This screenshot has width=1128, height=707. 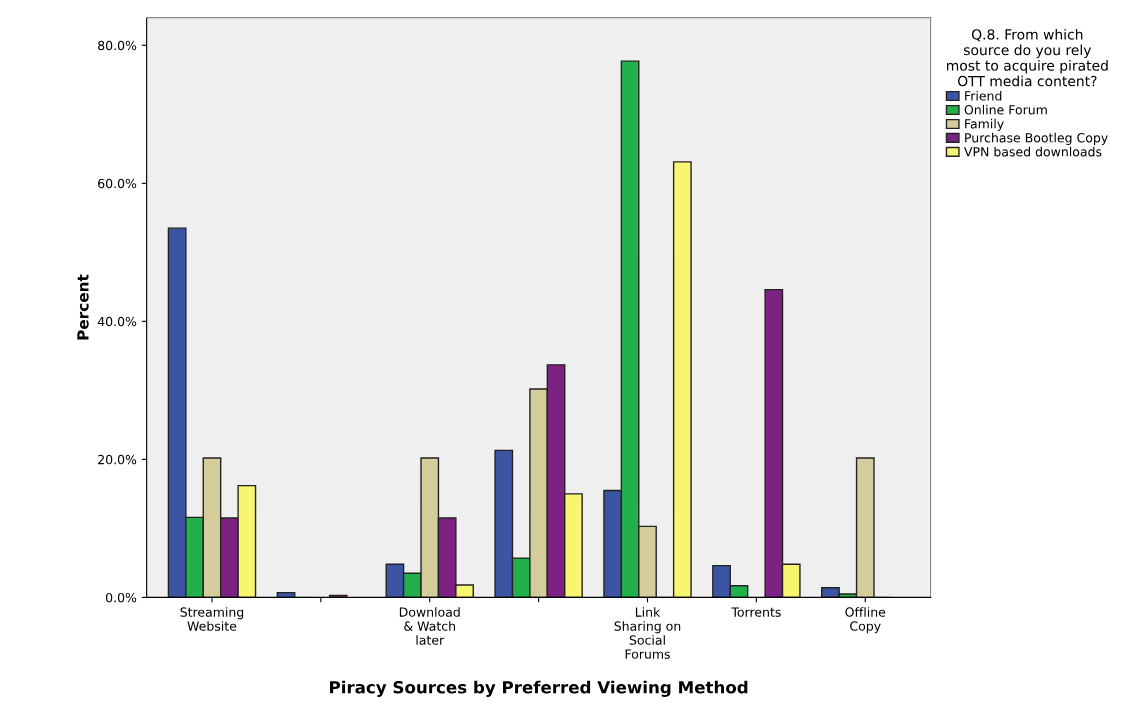 What do you see at coordinates (117, 45) in the screenshot?
I see `y-tick-label: 80.0%` at bounding box center [117, 45].